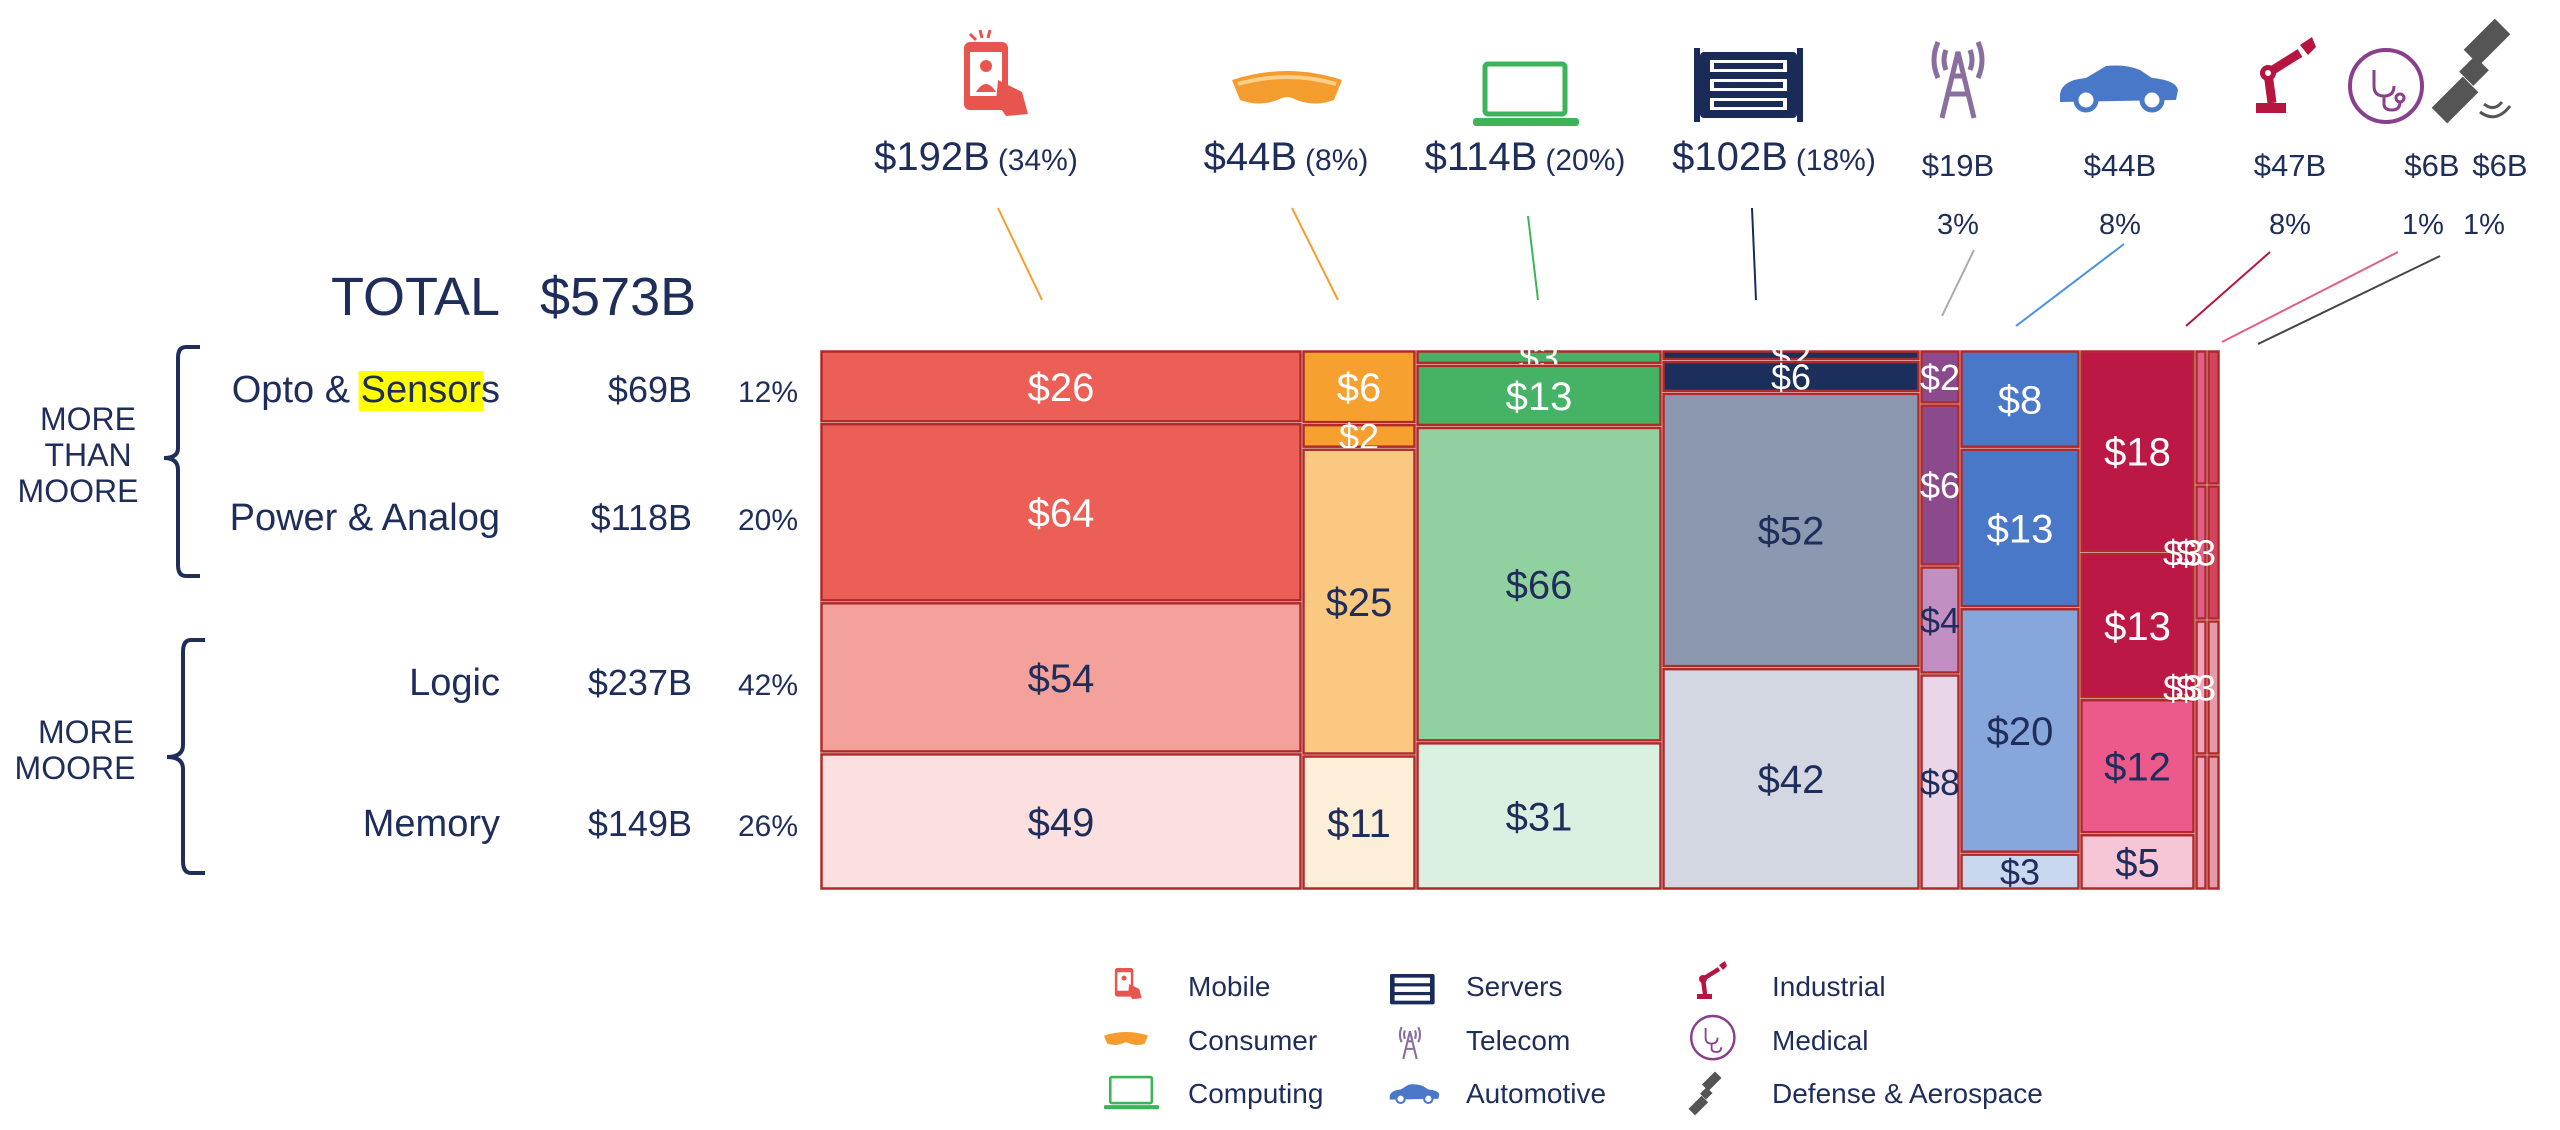 The width and height of the screenshot is (2560, 1130). What do you see at coordinates (2290, 165) in the screenshot?
I see `col-total: $47B` at bounding box center [2290, 165].